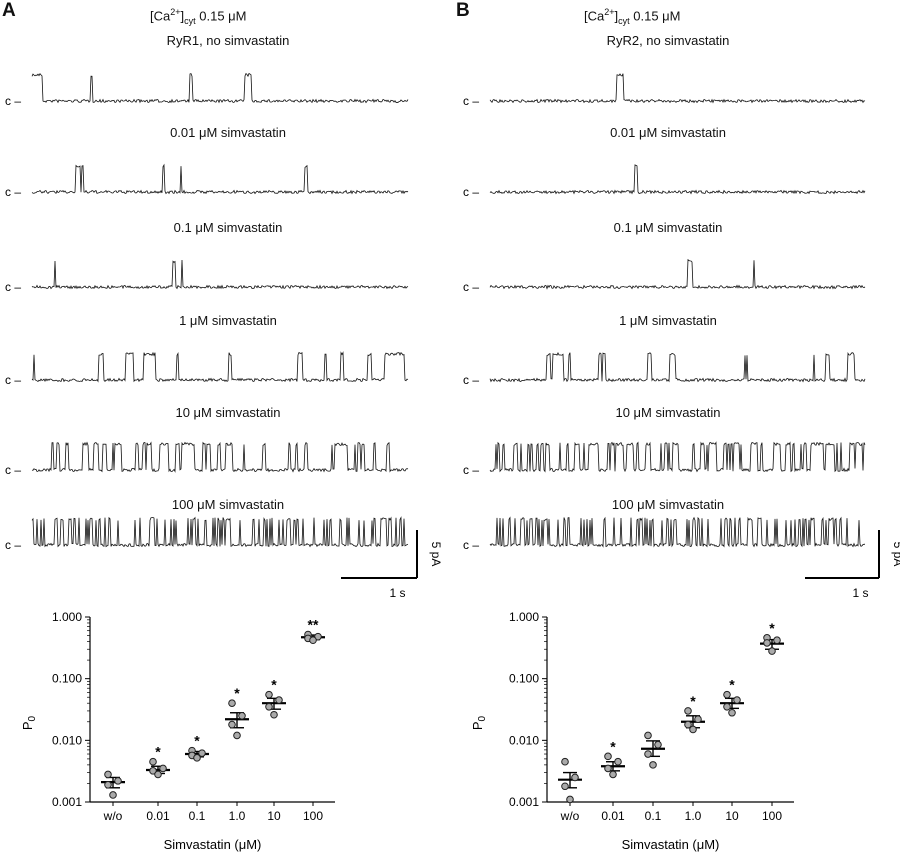 This screenshot has height=858, width=900. What do you see at coordinates (668, 40) in the screenshot?
I see `trace-title: RyR2, no simvastatin` at bounding box center [668, 40].